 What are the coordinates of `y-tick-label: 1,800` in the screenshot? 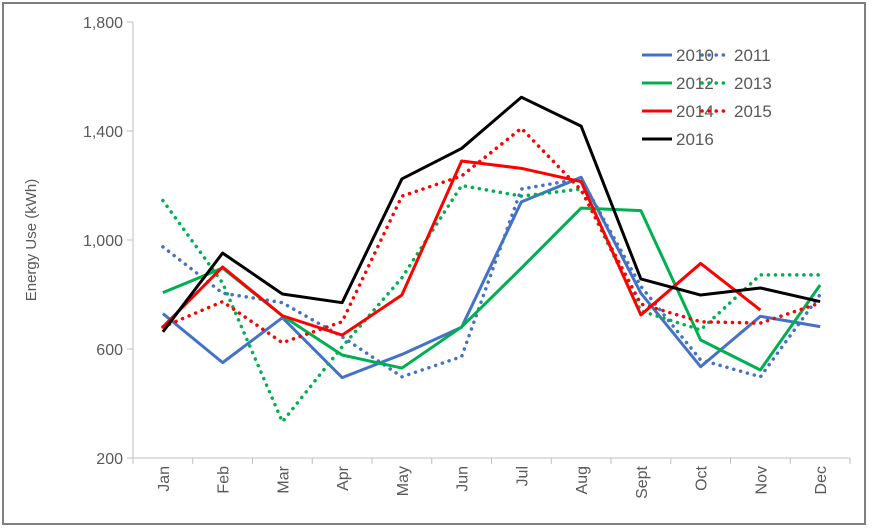 It's located at (103, 23).